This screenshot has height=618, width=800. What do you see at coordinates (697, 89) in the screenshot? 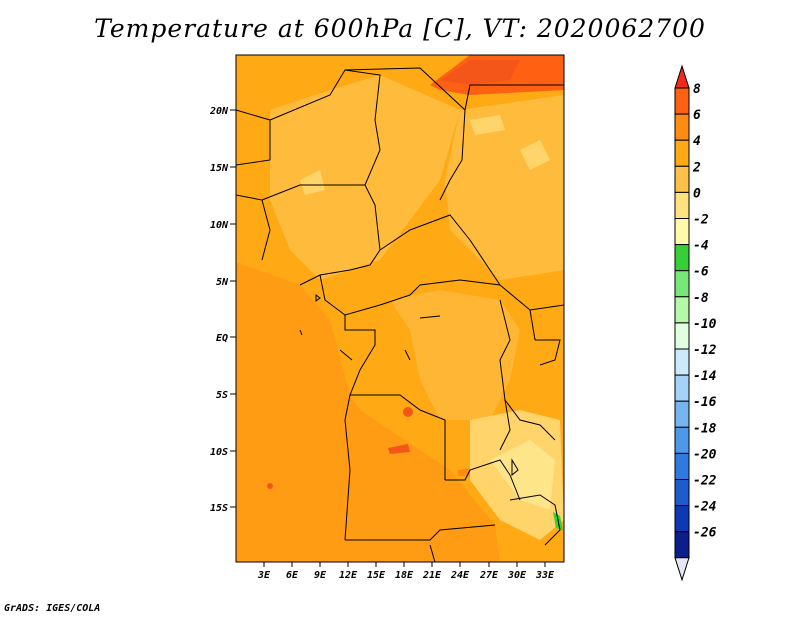
I see `colorbar-label: 8` at bounding box center [697, 89].